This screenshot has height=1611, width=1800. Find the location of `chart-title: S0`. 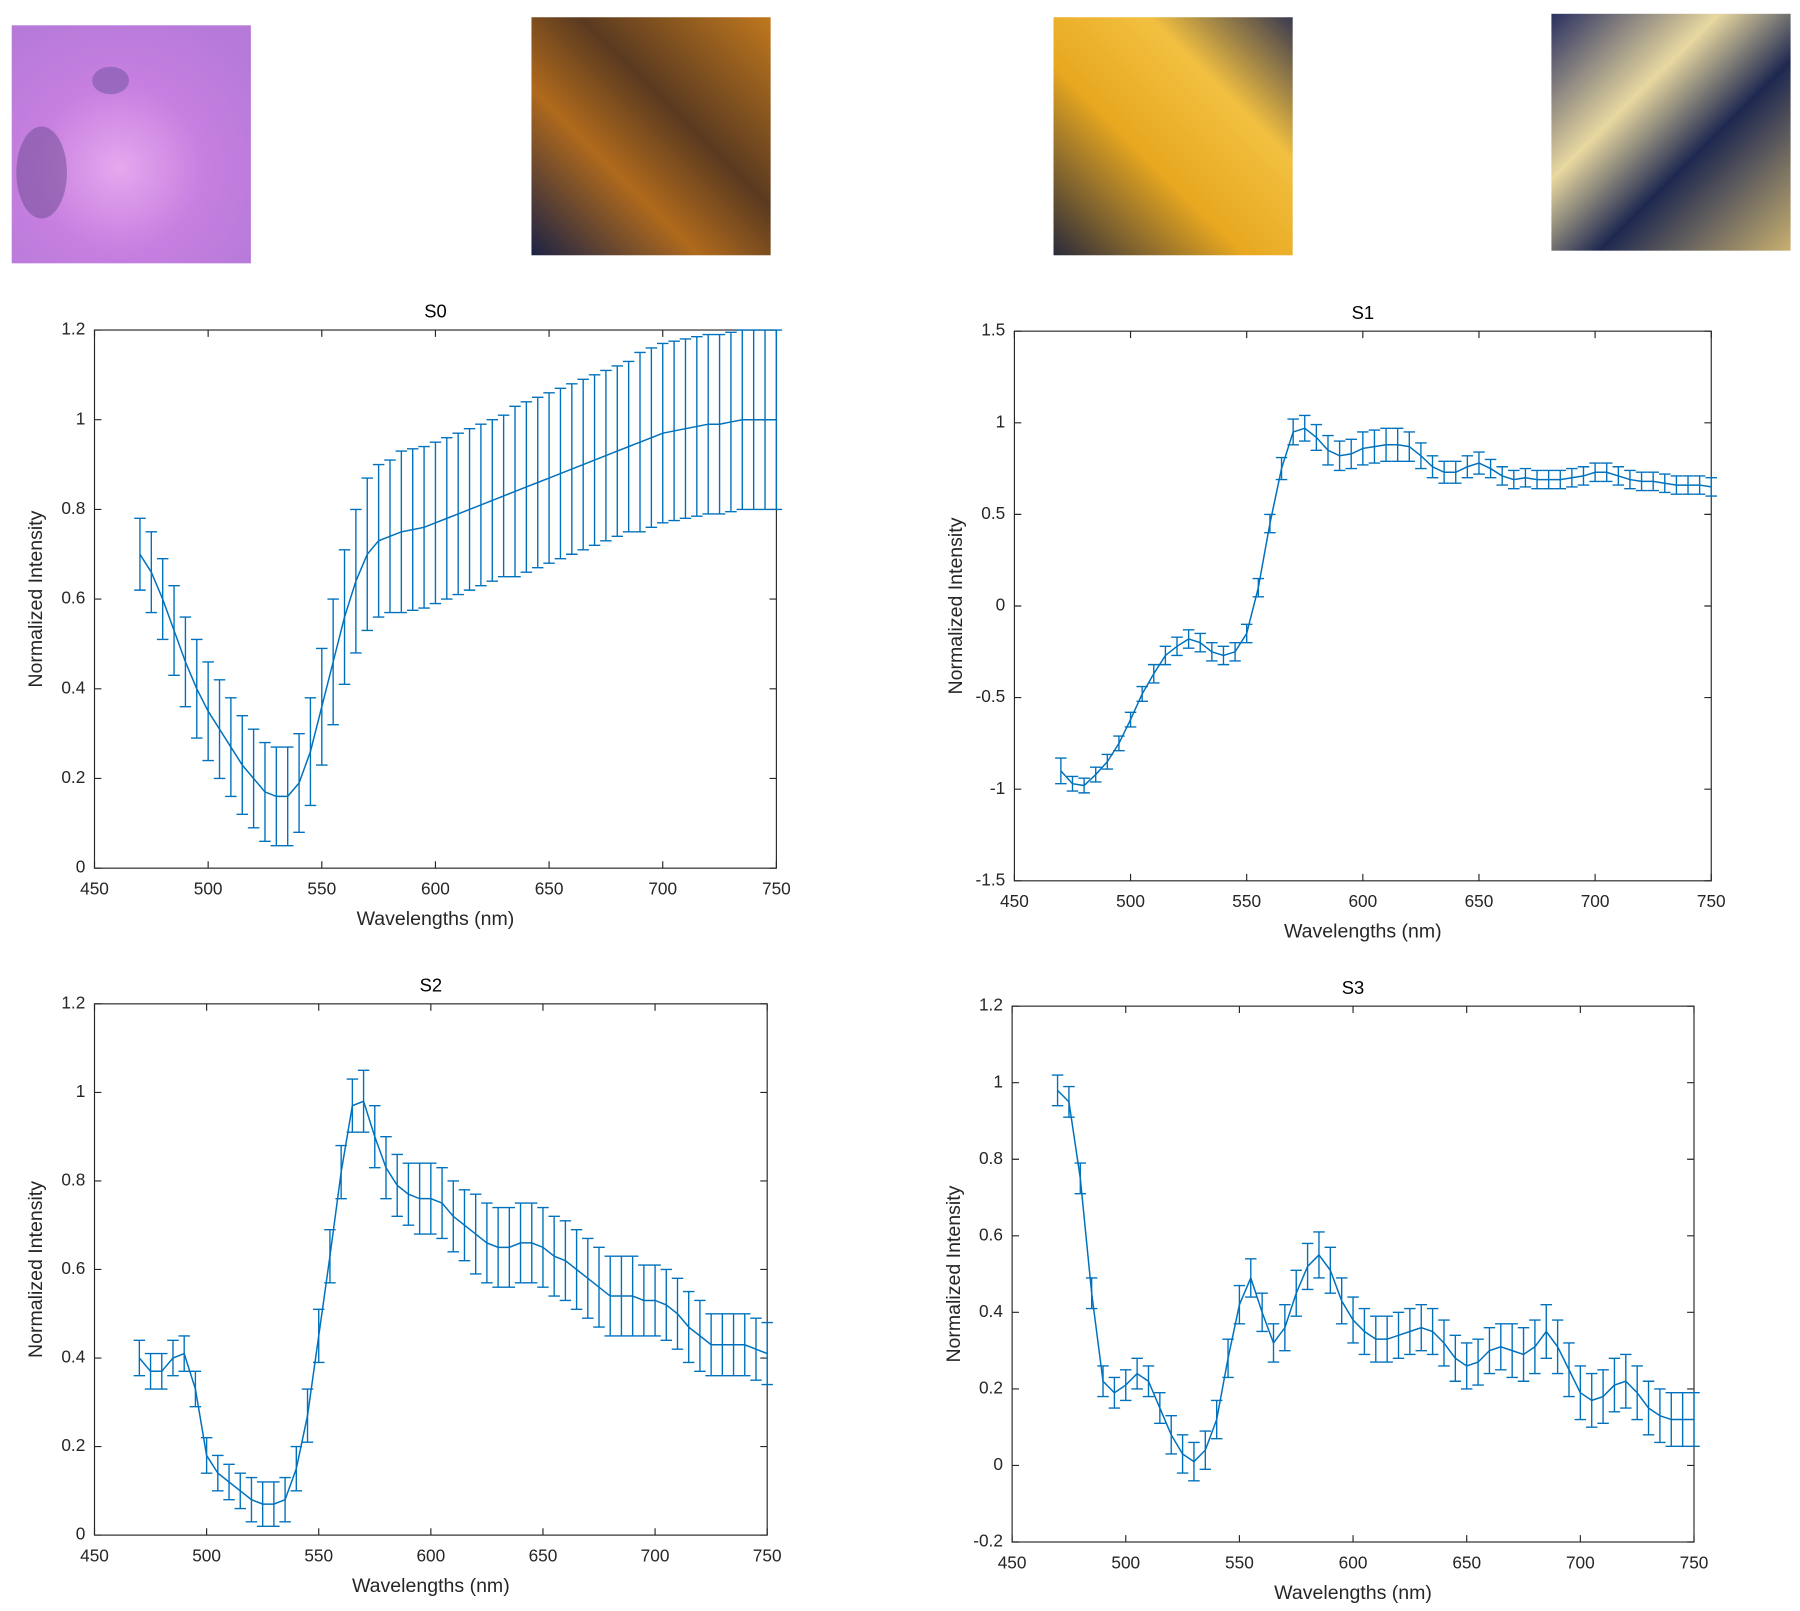

chart-title: S0 is located at coordinates (435, 311).